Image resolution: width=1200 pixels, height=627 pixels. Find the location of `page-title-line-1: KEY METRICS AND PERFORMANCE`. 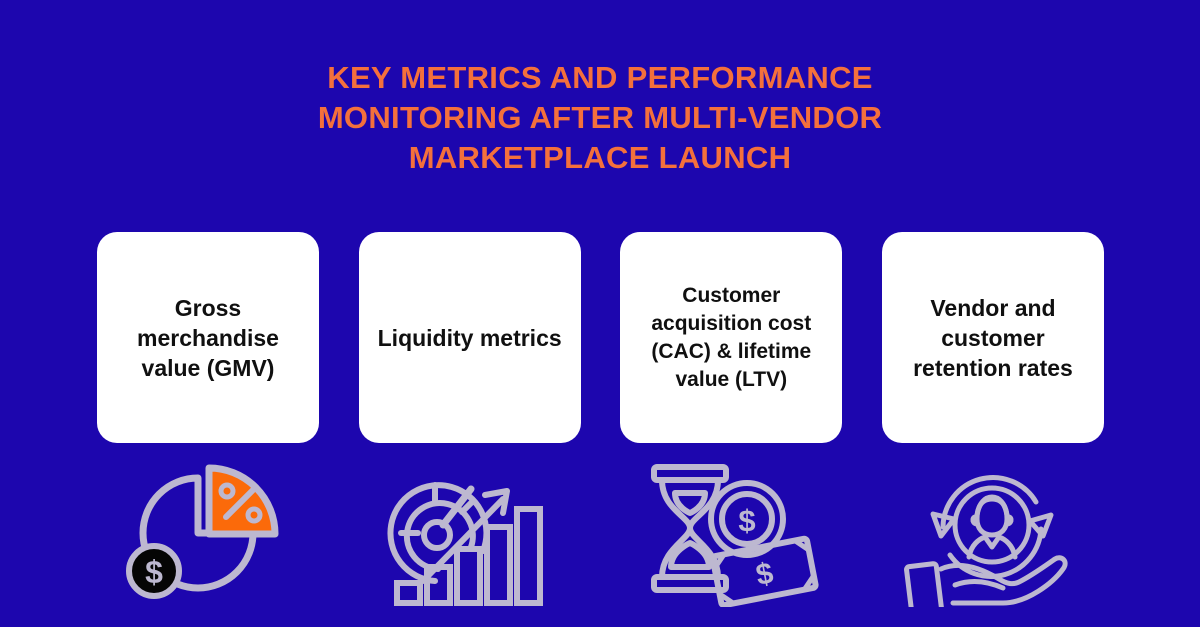

page-title-line-1: KEY METRICS AND PERFORMANCE is located at coordinates (600, 77).